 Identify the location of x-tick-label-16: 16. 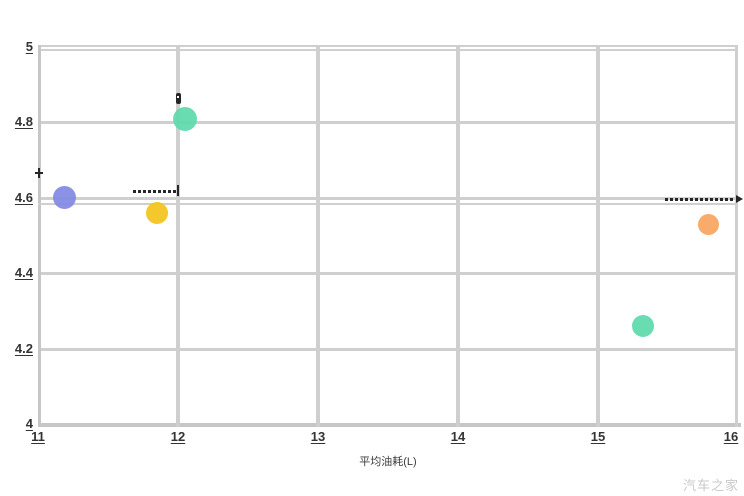
(731, 436).